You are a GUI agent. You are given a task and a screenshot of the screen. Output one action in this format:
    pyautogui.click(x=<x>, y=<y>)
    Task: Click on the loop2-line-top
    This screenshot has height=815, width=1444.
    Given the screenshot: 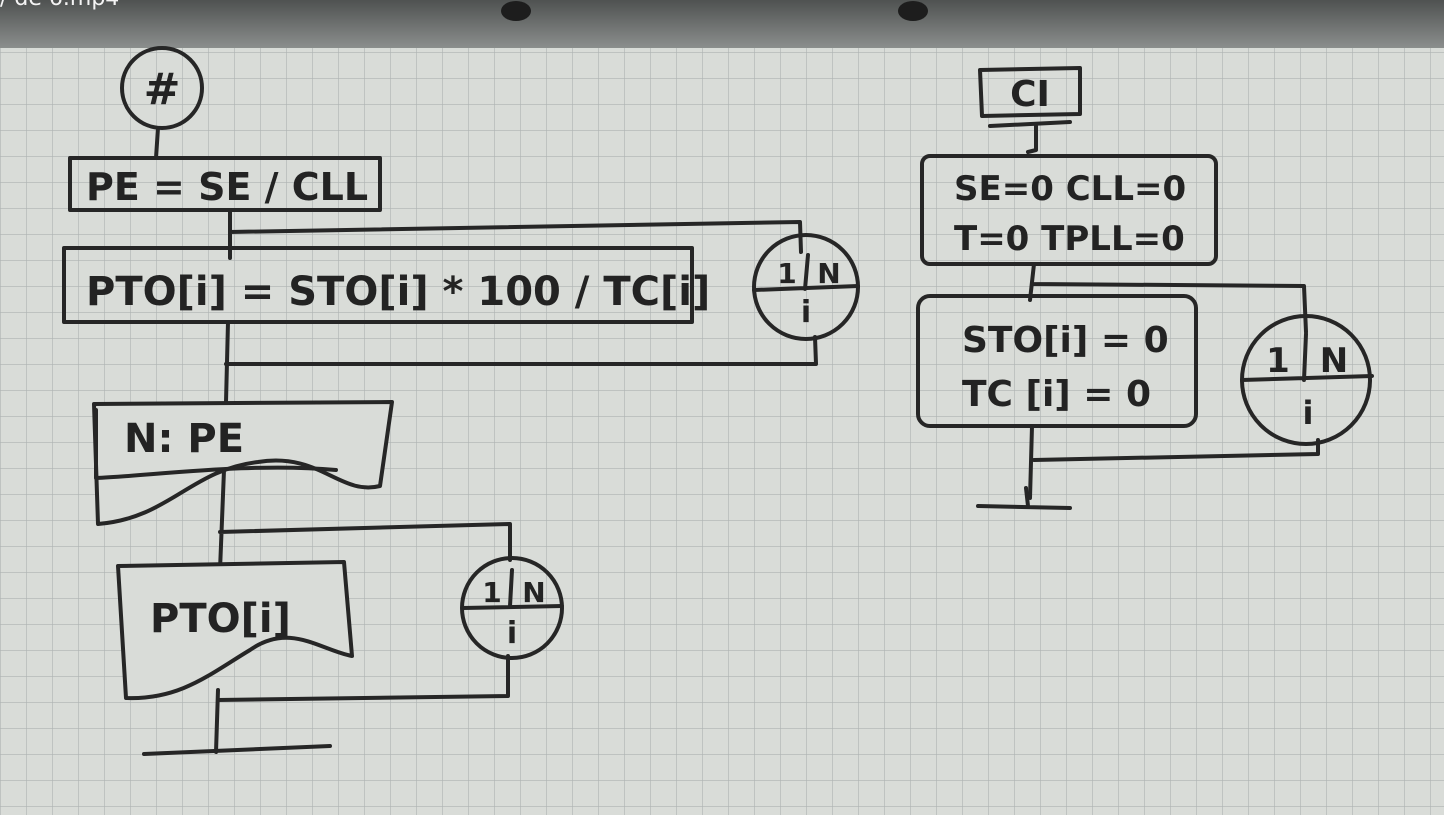 What is the action you would take?
    pyautogui.click(x=365, y=520)
    